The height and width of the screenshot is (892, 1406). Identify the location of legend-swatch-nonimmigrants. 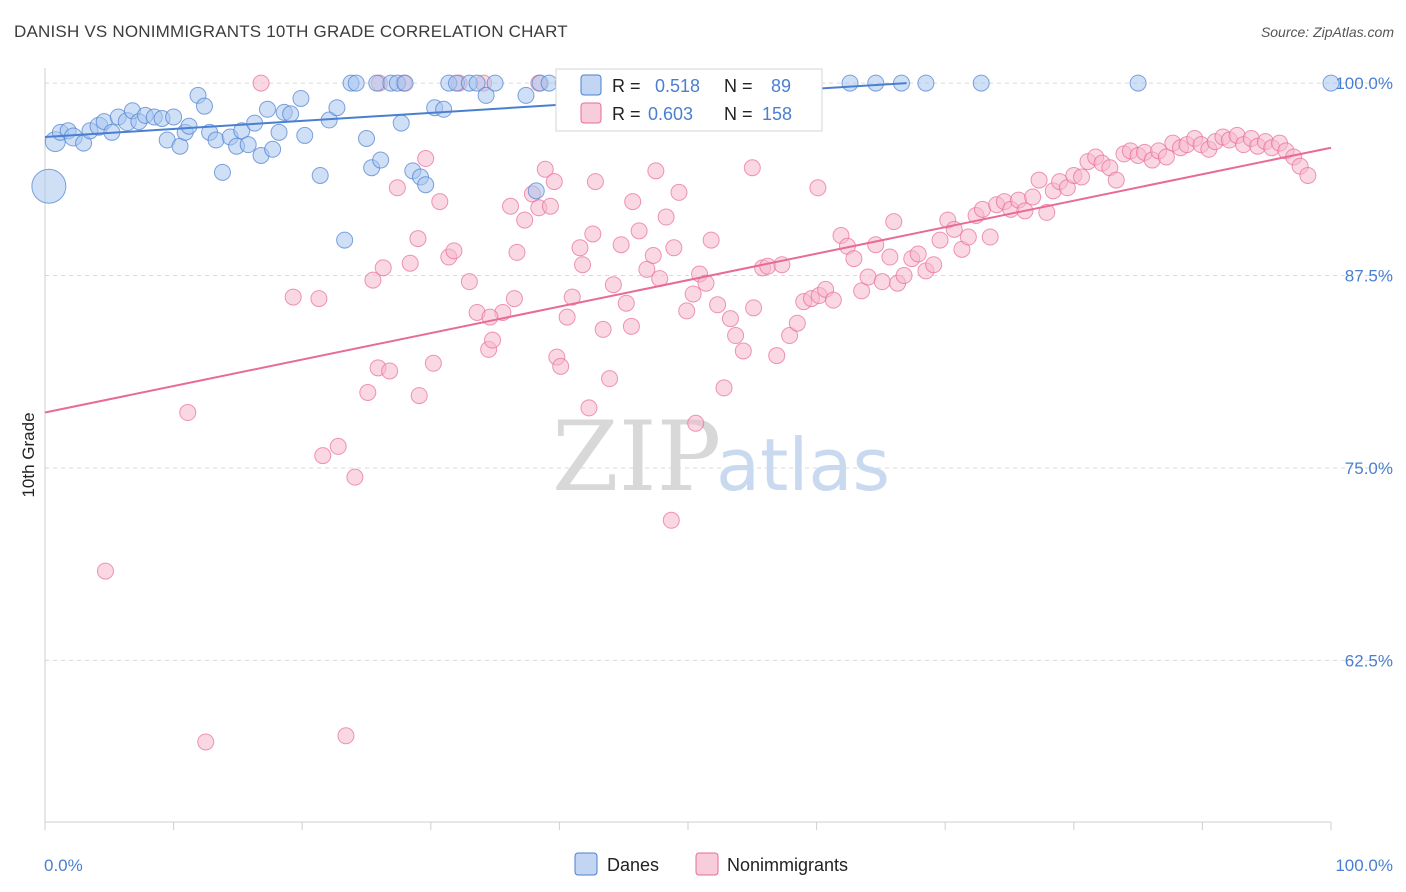
(591, 113).